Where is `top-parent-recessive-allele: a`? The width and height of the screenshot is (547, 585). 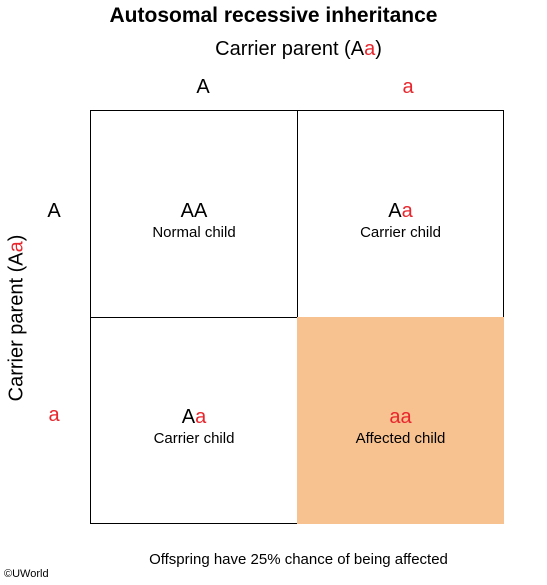
top-parent-recessive-allele: a is located at coordinates (370, 49).